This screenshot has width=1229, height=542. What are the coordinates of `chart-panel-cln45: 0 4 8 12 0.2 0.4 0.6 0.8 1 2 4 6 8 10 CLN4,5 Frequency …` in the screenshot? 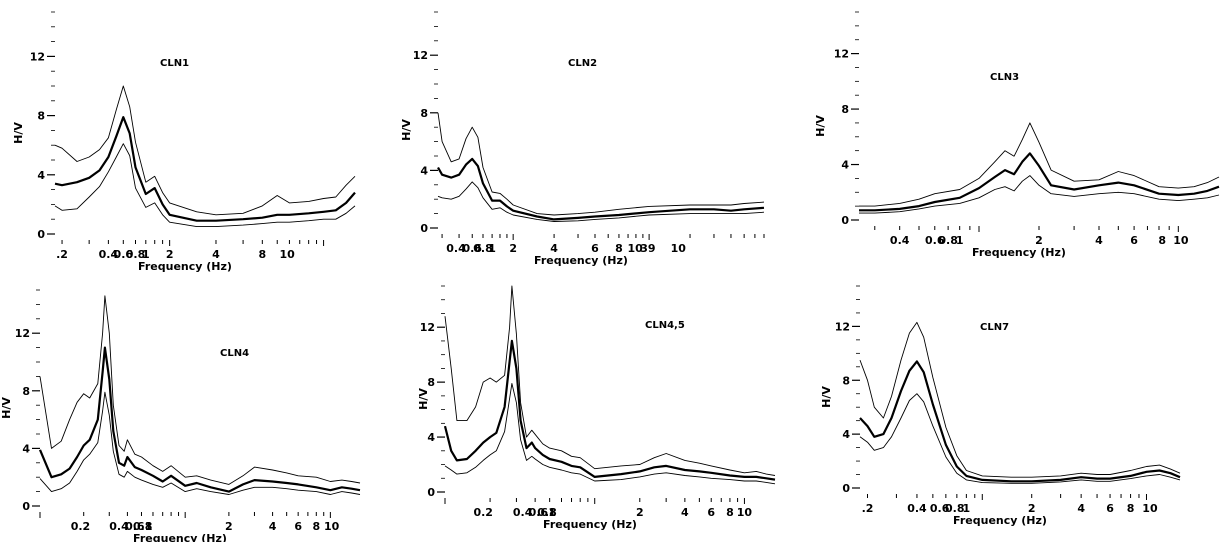 It's located at (605, 411).